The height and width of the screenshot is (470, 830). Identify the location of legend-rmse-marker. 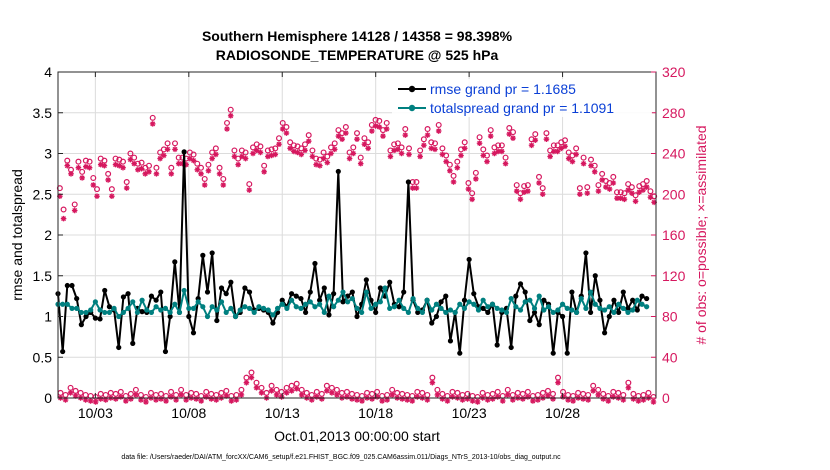
(412, 89).